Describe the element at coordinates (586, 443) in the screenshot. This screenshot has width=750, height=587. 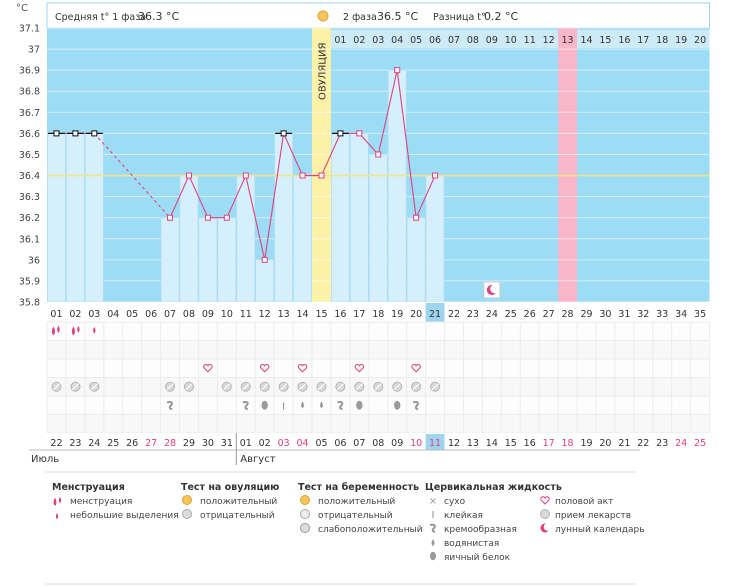
I see `date-label: 19` at that location.